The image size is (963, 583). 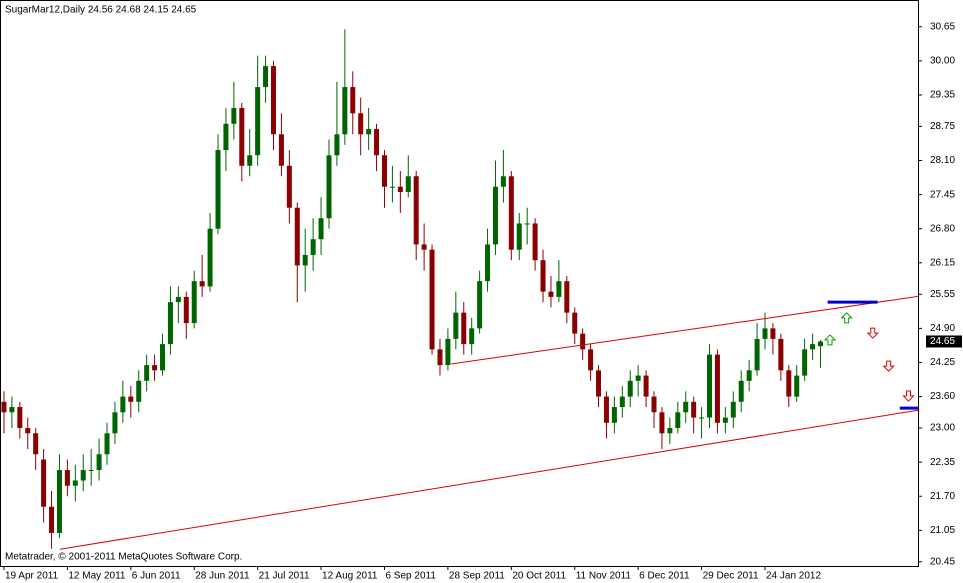 What do you see at coordinates (942, 294) in the screenshot?
I see `y-tick-label: 25.55` at bounding box center [942, 294].